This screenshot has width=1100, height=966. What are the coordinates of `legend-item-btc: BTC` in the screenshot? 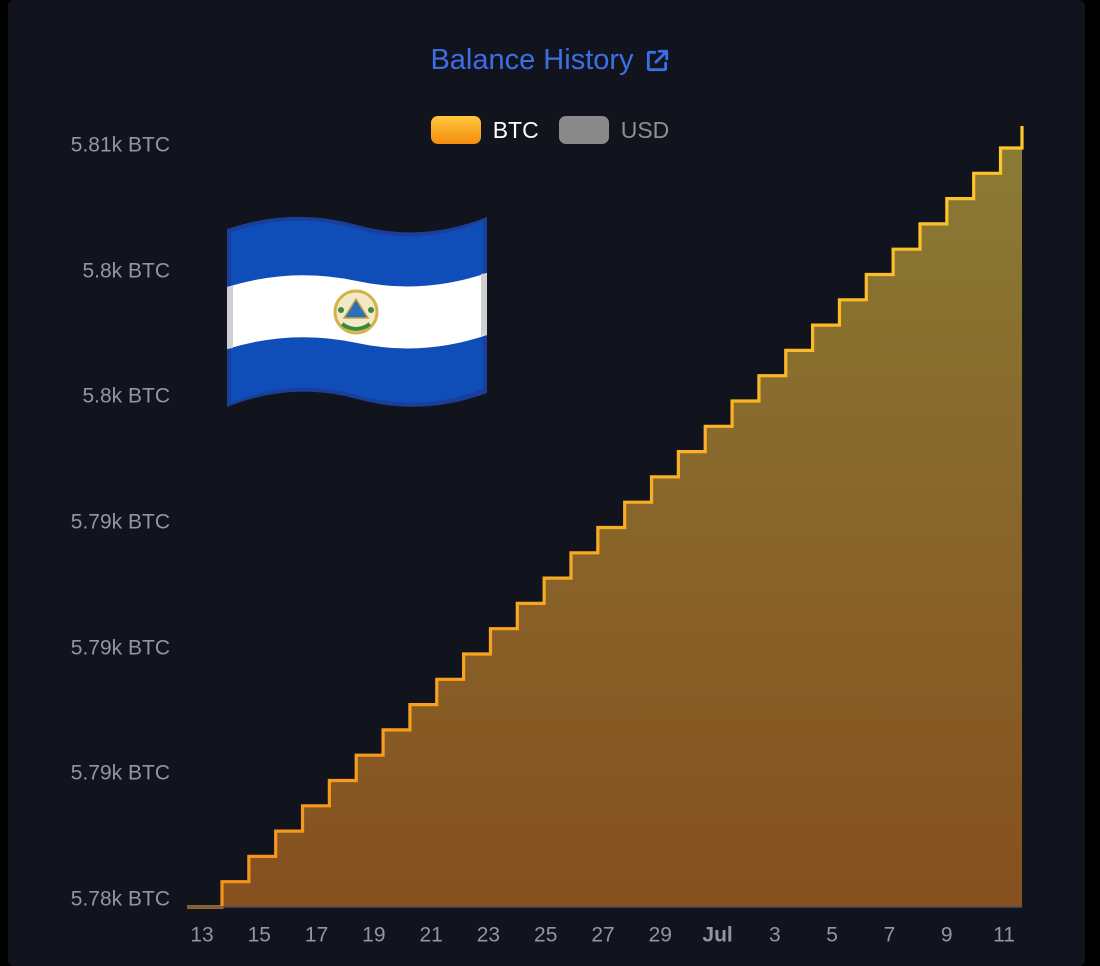 It's located at (484, 130).